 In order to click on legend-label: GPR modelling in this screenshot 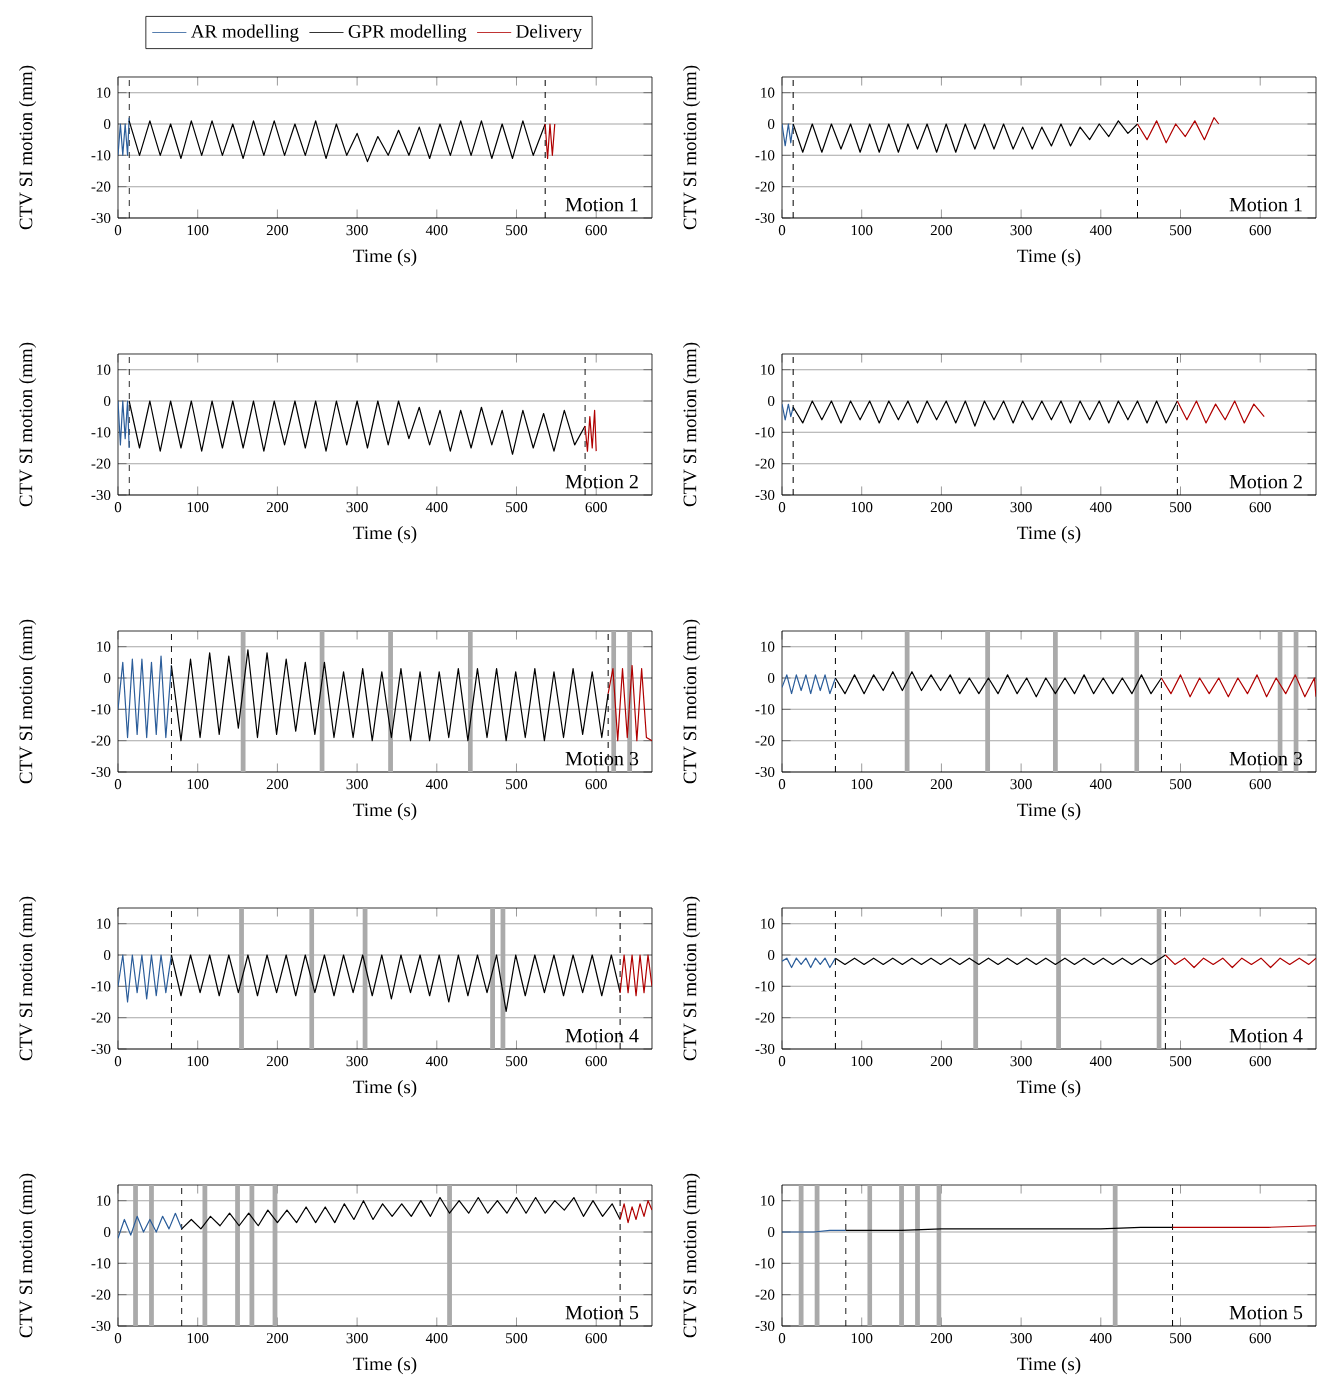, I will do `click(407, 33)`.